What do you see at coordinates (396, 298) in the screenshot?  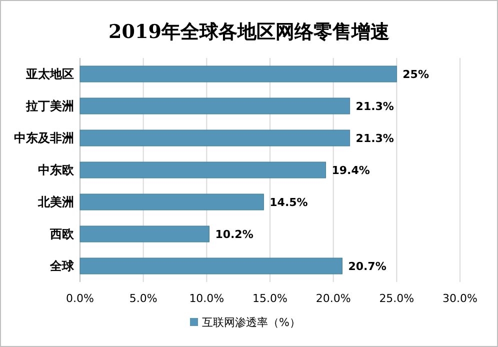 I see `x-tick-label: 25.0%` at bounding box center [396, 298].